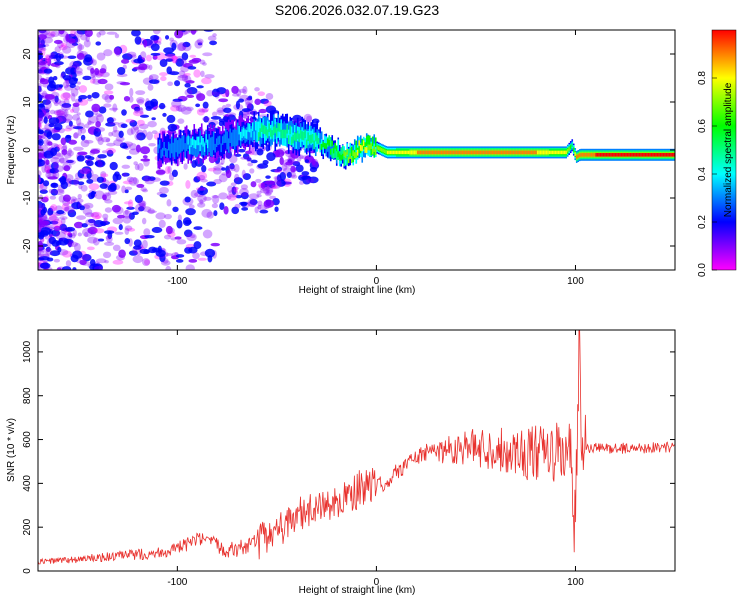 Image resolution: width=750 pixels, height=600 pixels. What do you see at coordinates (728, 149) in the screenshot?
I see `colorbar-label: Normalized spectral amplitude` at bounding box center [728, 149].